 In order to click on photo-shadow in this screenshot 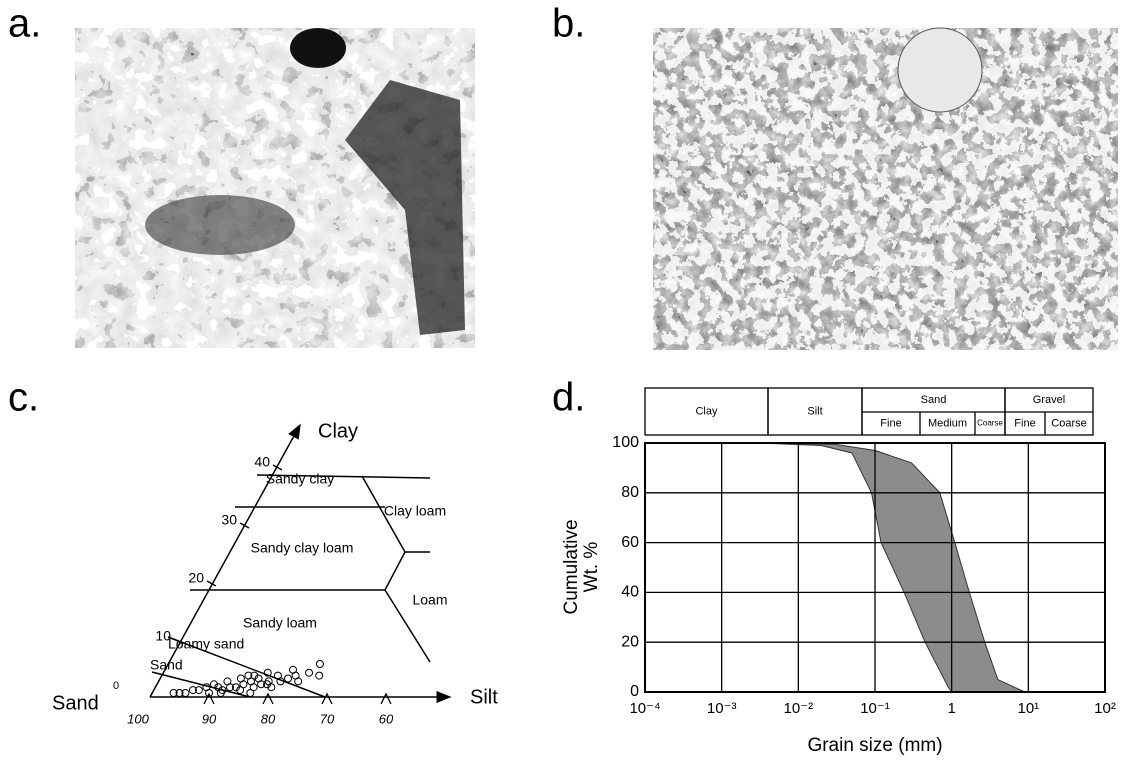, I will do `click(220, 225)`.